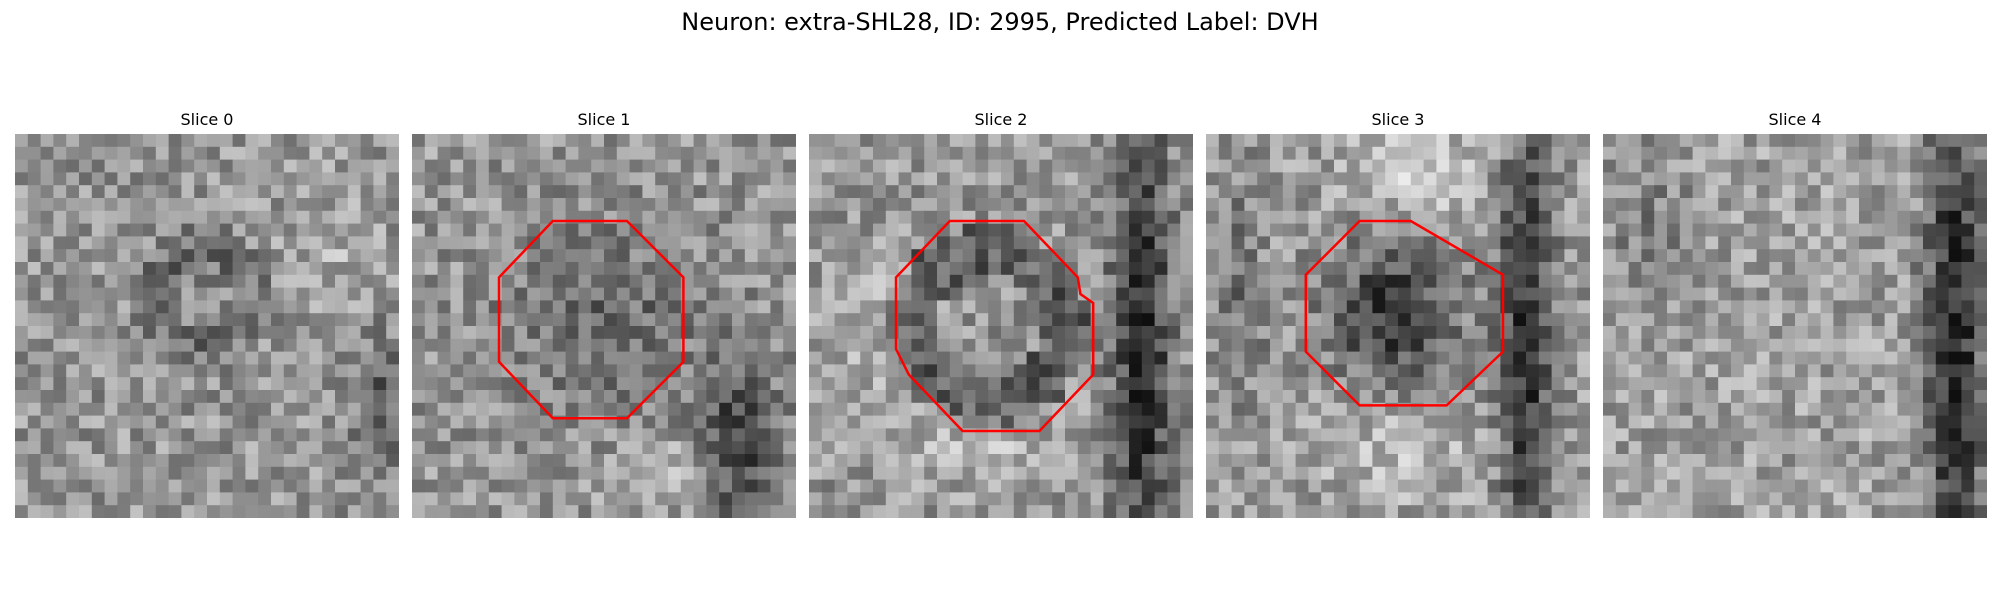  I want to click on slice-title-2: Slice 2, so click(1001, 119).